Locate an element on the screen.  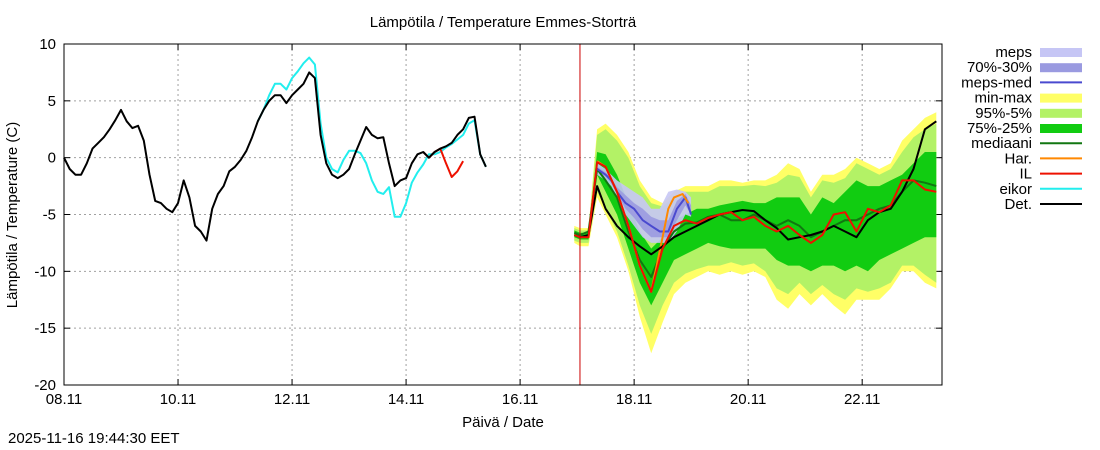
y-tick-label: -20 is located at coordinates (45, 385).